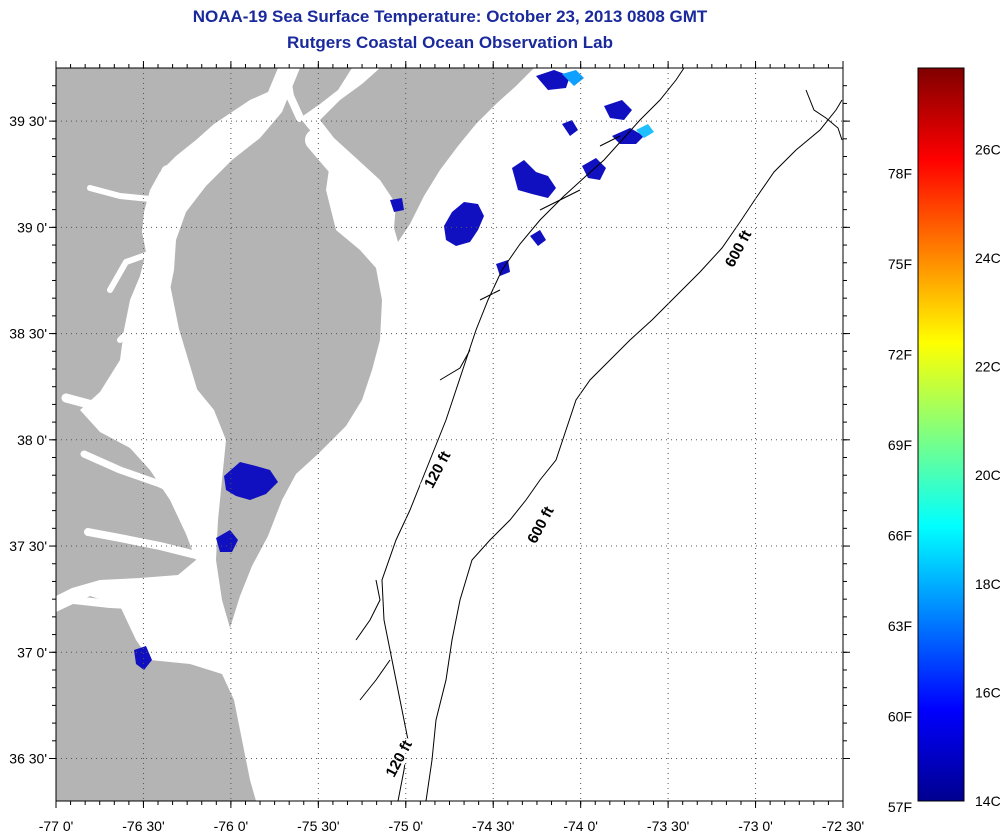 The image size is (1000, 840). I want to click on upper-bay-tributaries, so click(170, 222).